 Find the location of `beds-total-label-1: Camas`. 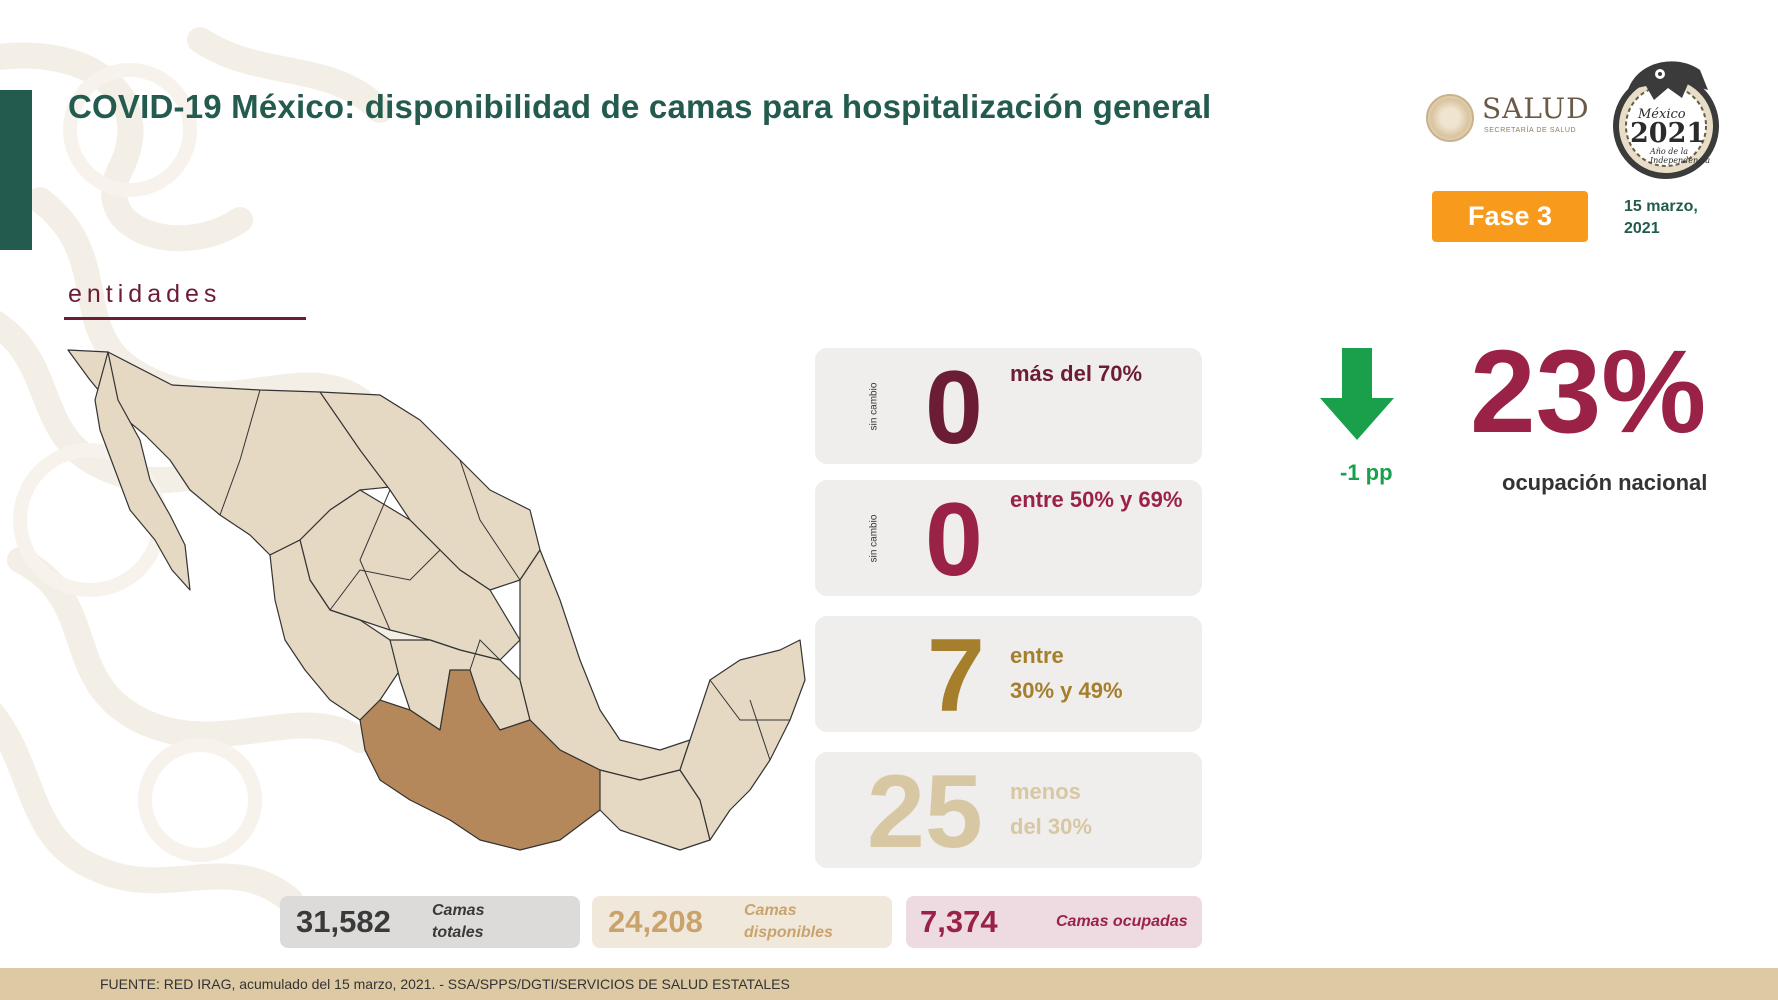

beds-total-label-1: Camas is located at coordinates (458, 910).